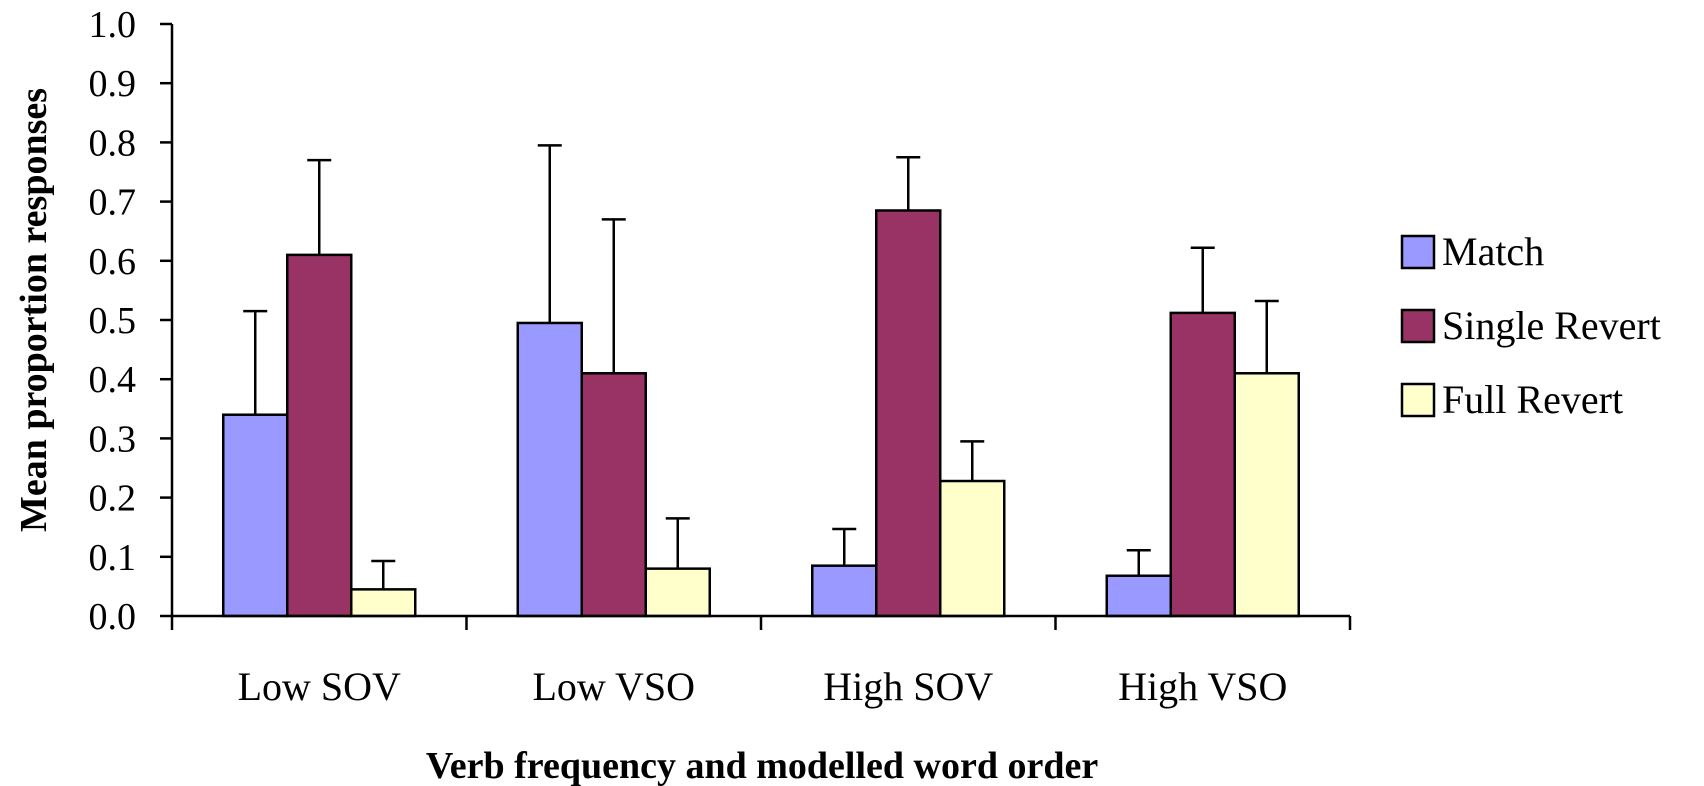 The height and width of the screenshot is (786, 1704). I want to click on y-tick-label: 0.6, so click(113, 262).